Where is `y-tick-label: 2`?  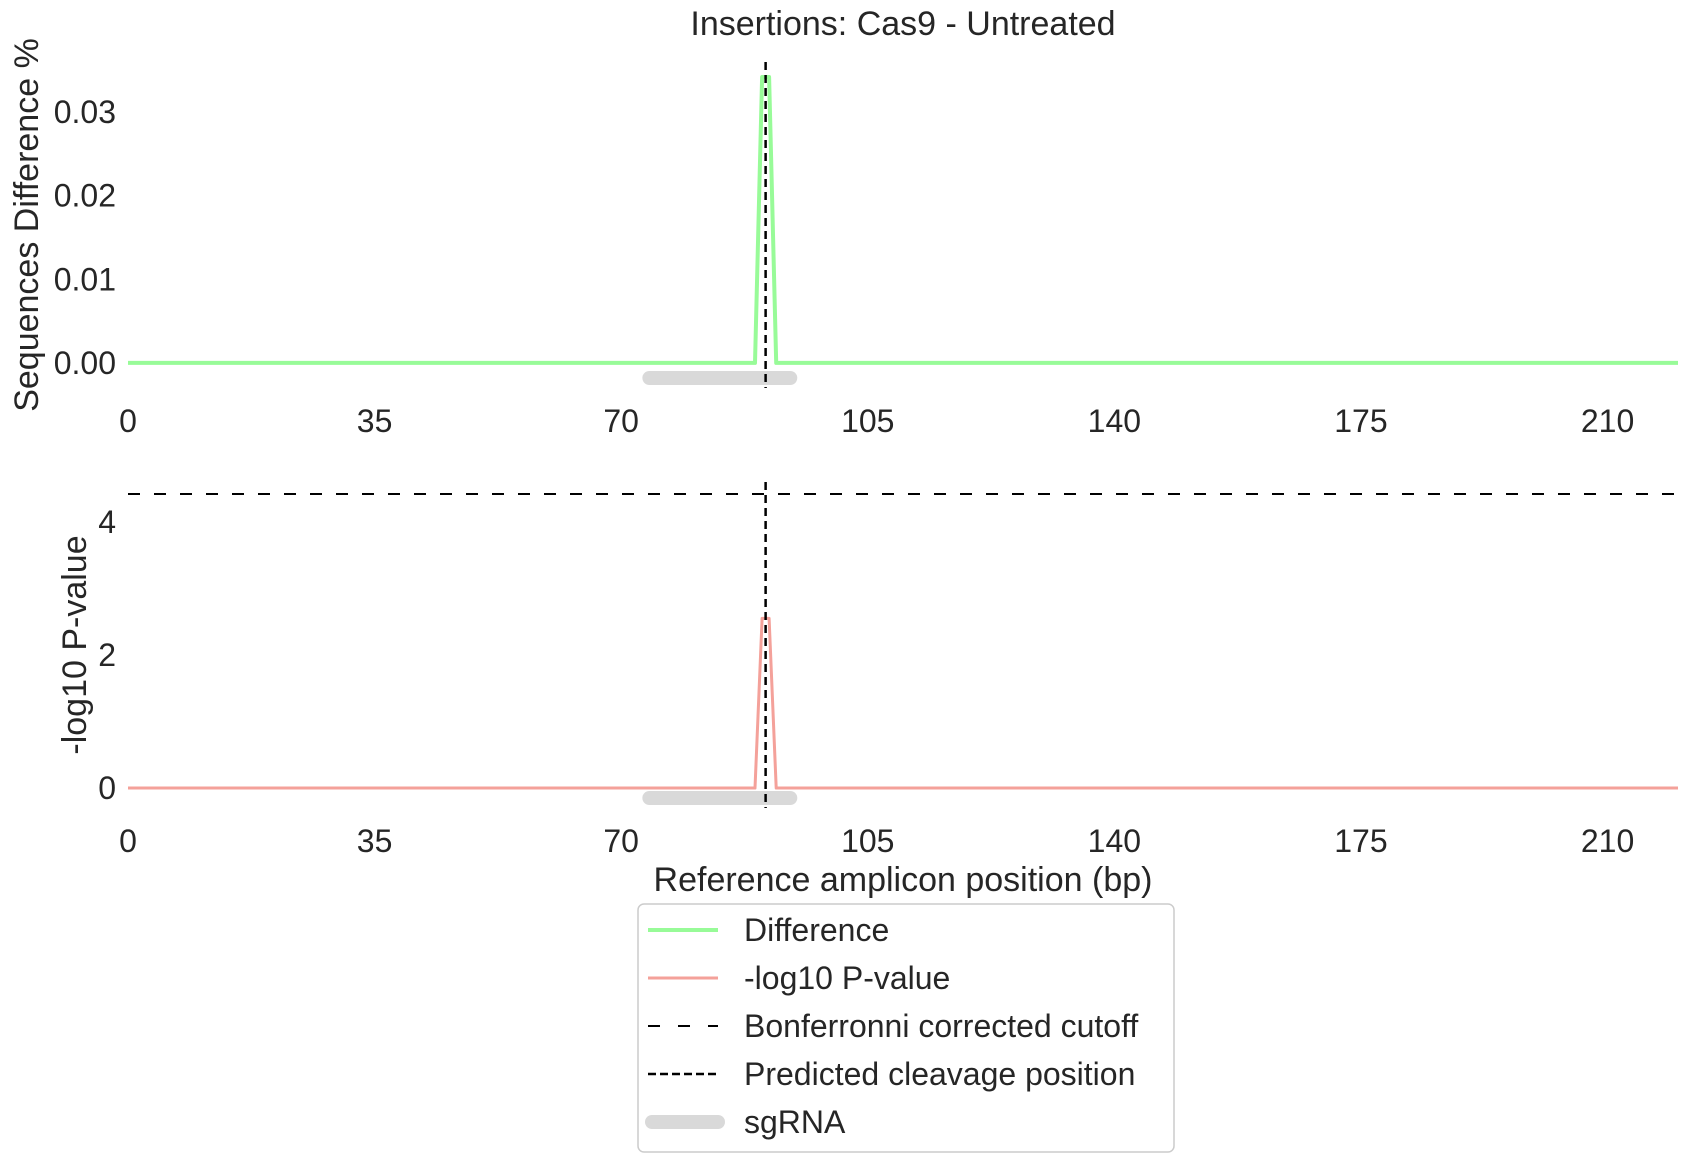 y-tick-label: 2 is located at coordinates (107, 655).